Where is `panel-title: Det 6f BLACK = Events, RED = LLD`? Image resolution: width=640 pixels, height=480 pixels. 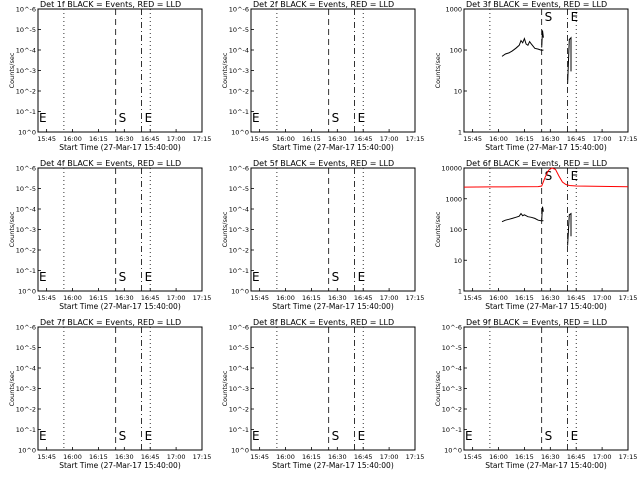 panel-title: Det 6f BLACK = Events, RED = LLD is located at coordinates (536, 163).